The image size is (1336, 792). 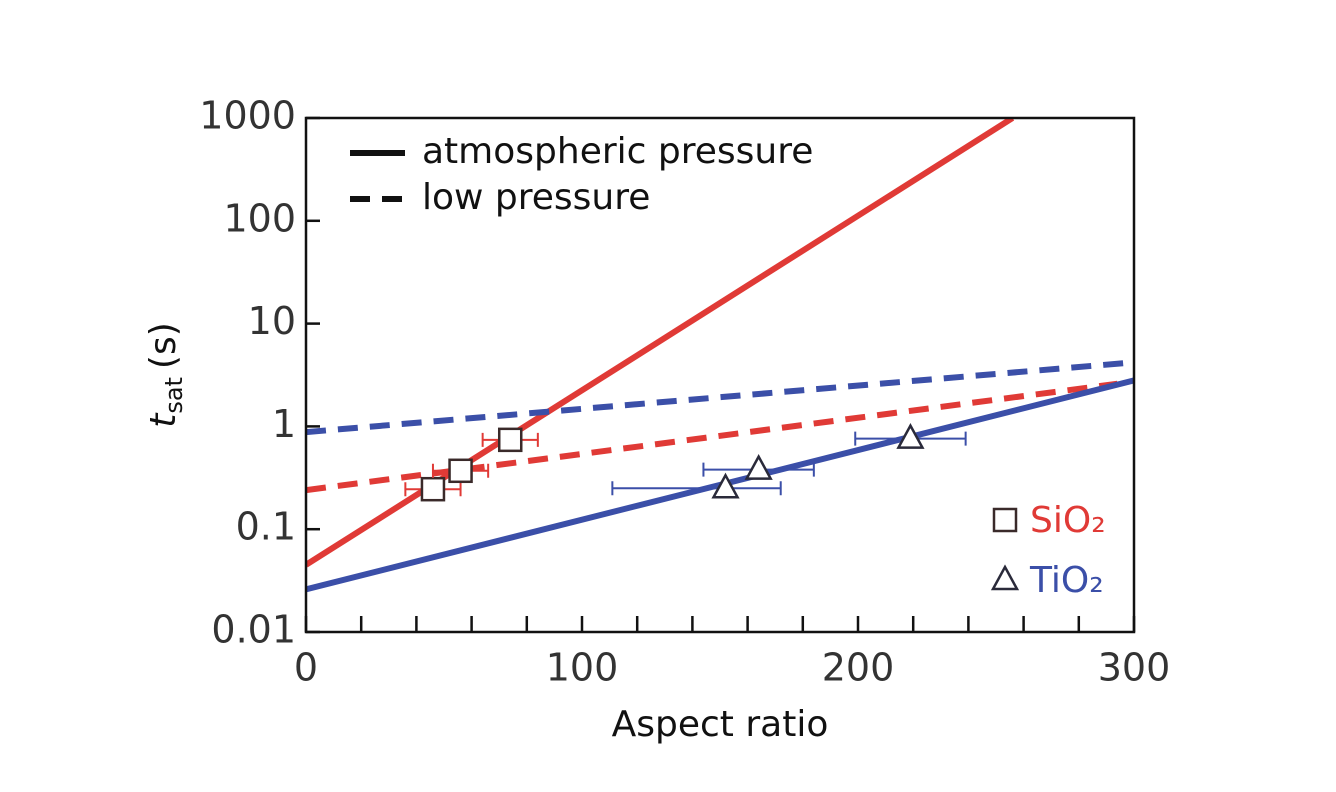 What do you see at coordinates (174, 395) in the screenshot?
I see `y-label-subscript: sat` at bounding box center [174, 395].